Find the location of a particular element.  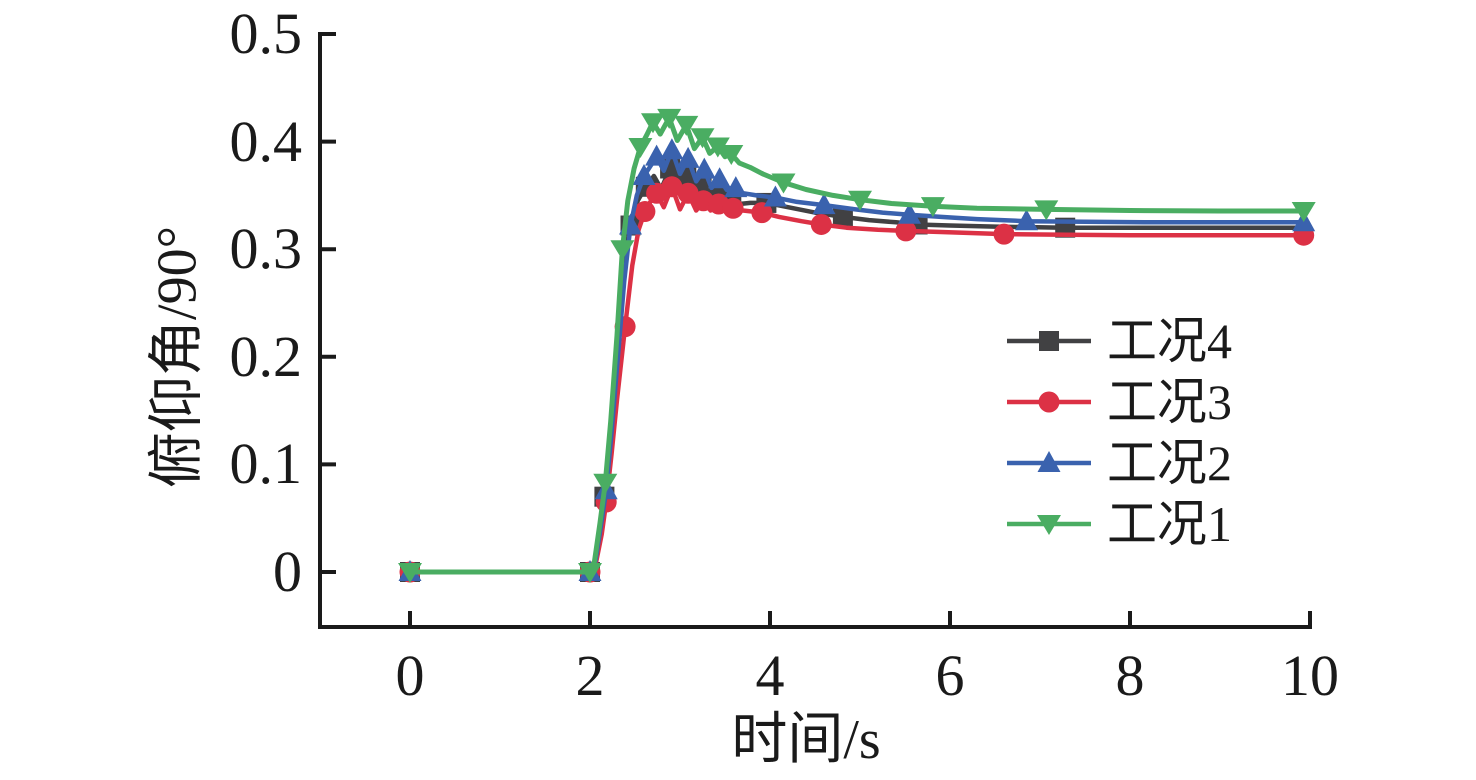

legend-square-marker-icon is located at coordinates (1049, 340).